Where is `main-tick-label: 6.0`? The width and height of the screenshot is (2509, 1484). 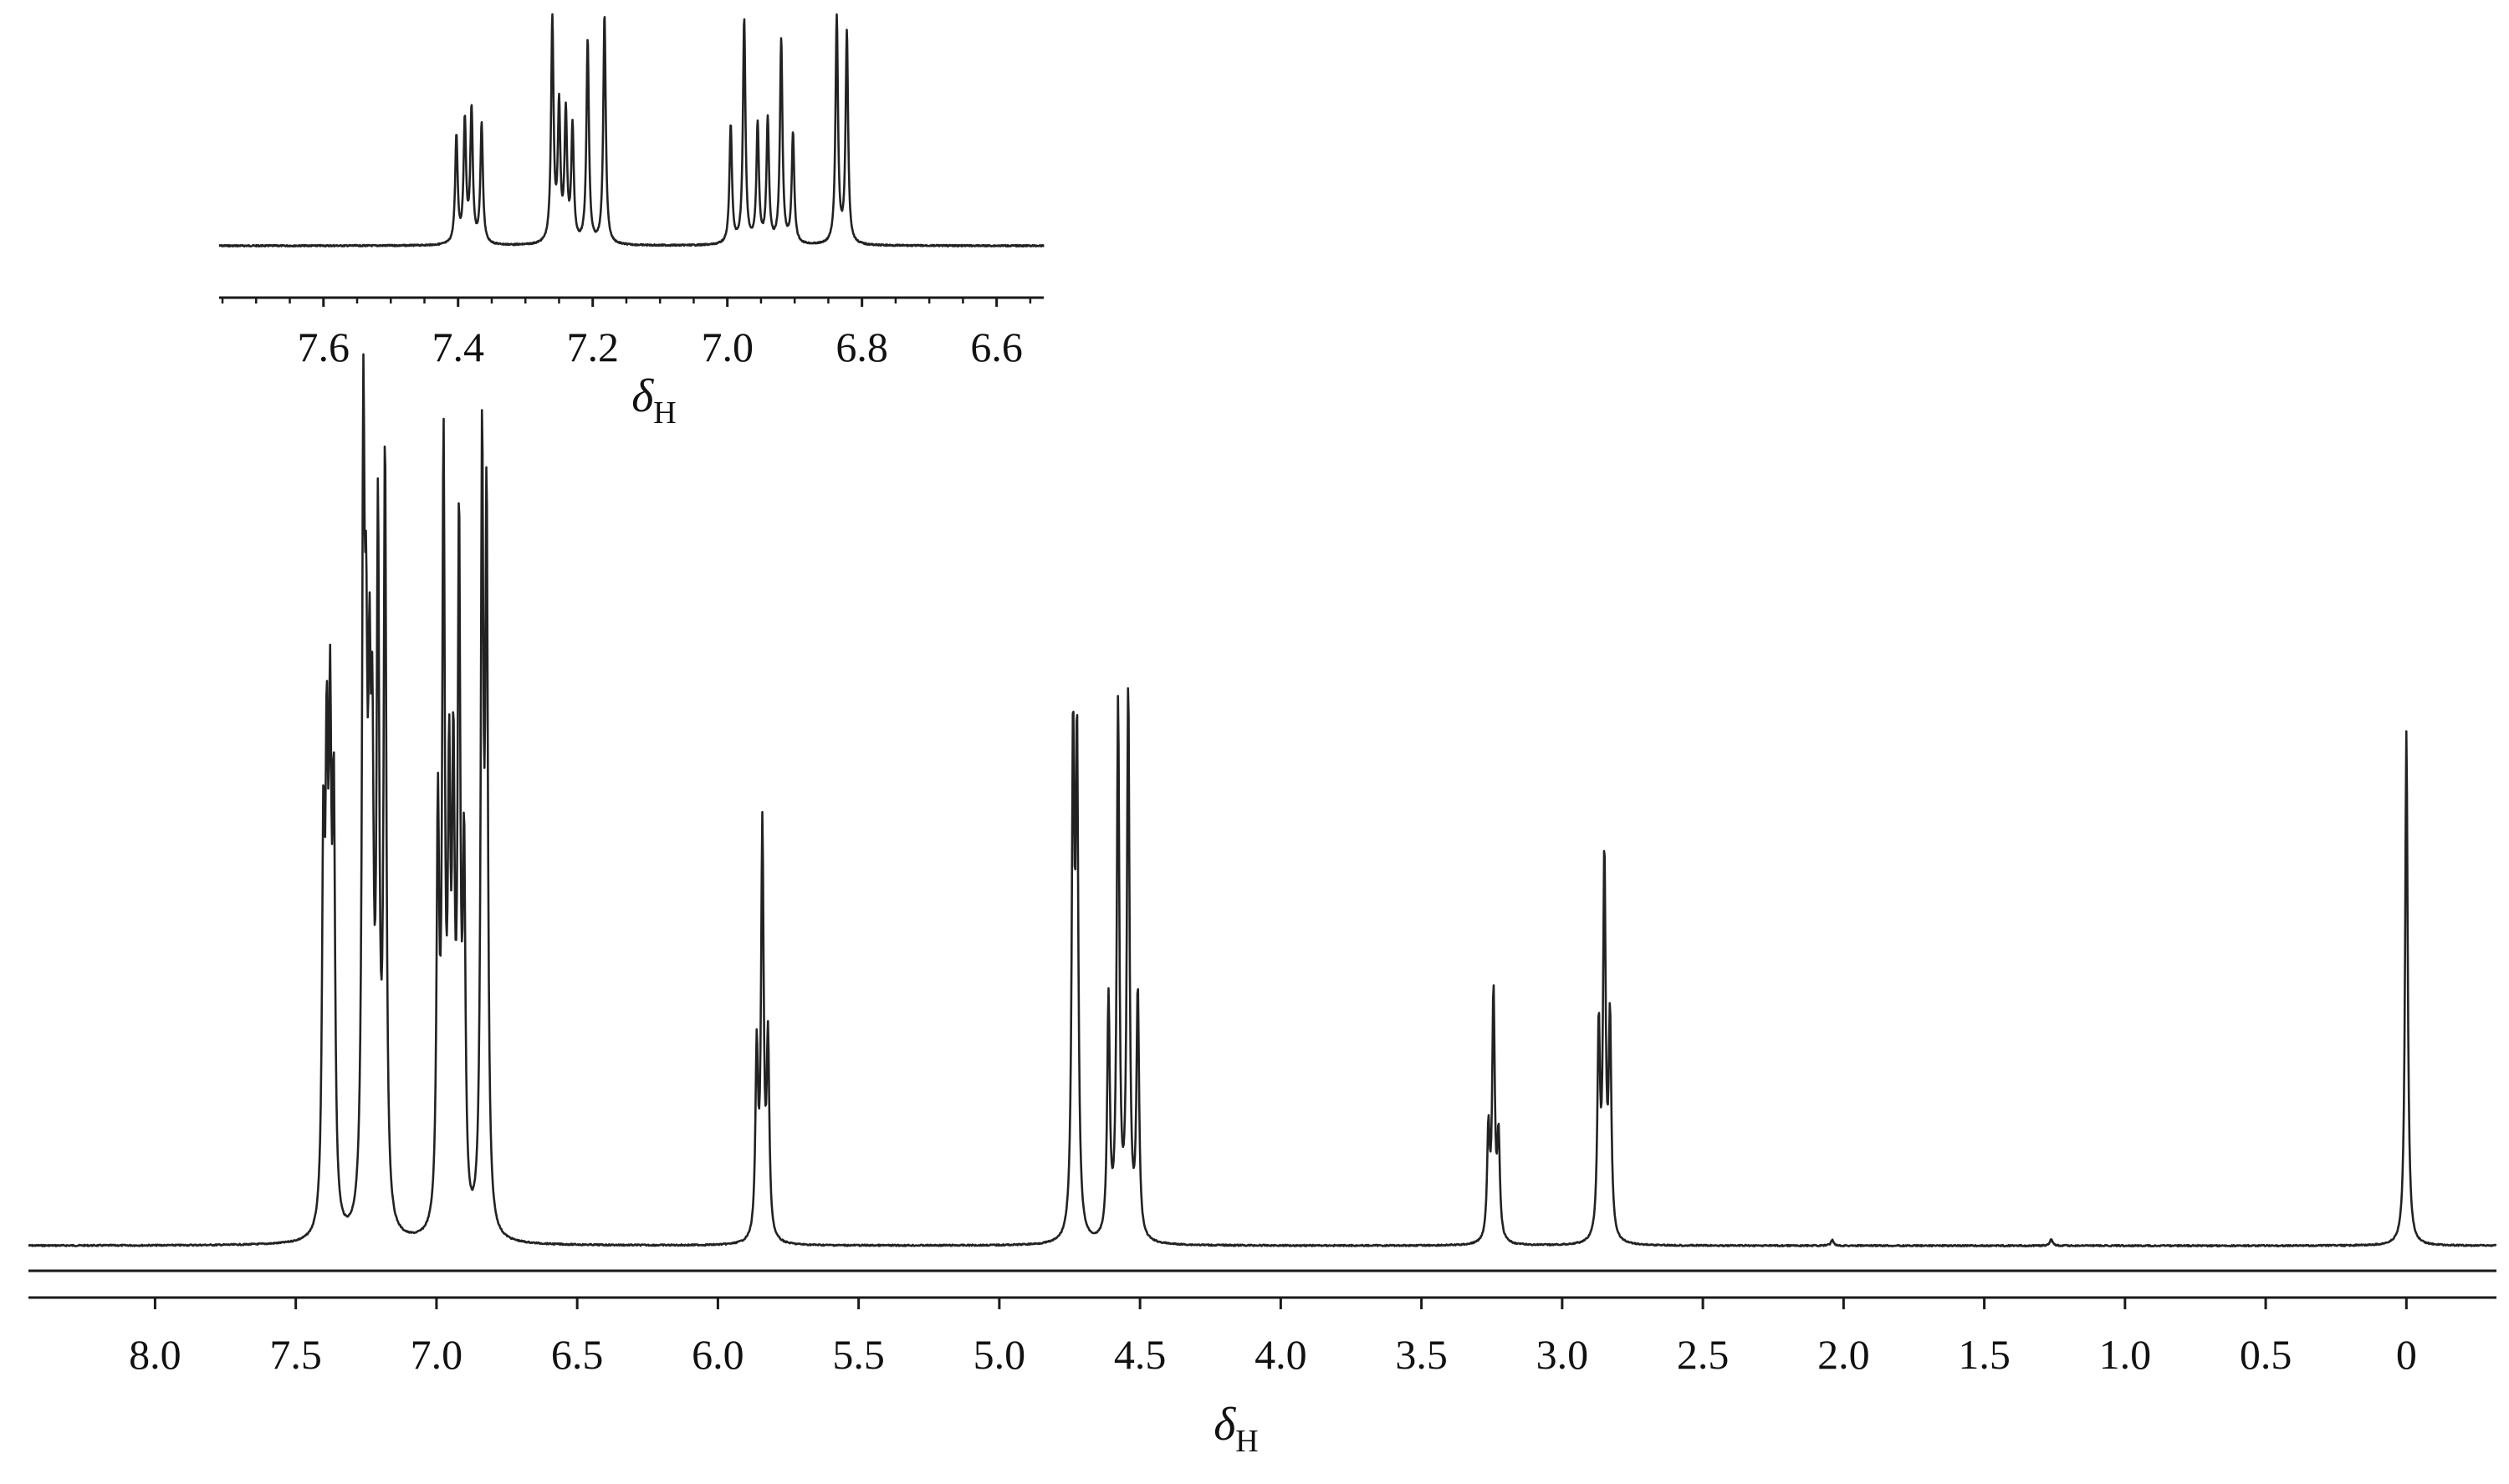
main-tick-label: 6.0 is located at coordinates (718, 1354).